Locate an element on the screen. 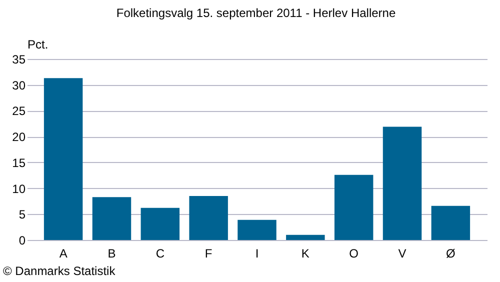  x-tick-label: Ø is located at coordinates (451, 253).